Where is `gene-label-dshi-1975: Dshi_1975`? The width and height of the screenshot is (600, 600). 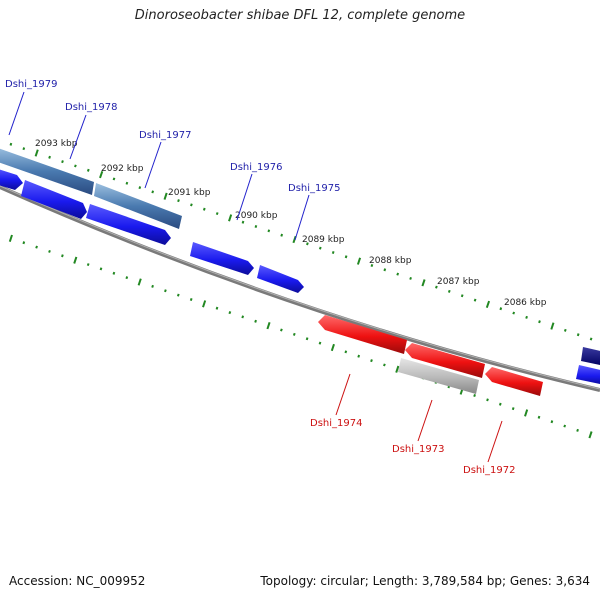 gene-label-dshi-1975: Dshi_1975 is located at coordinates (314, 188).